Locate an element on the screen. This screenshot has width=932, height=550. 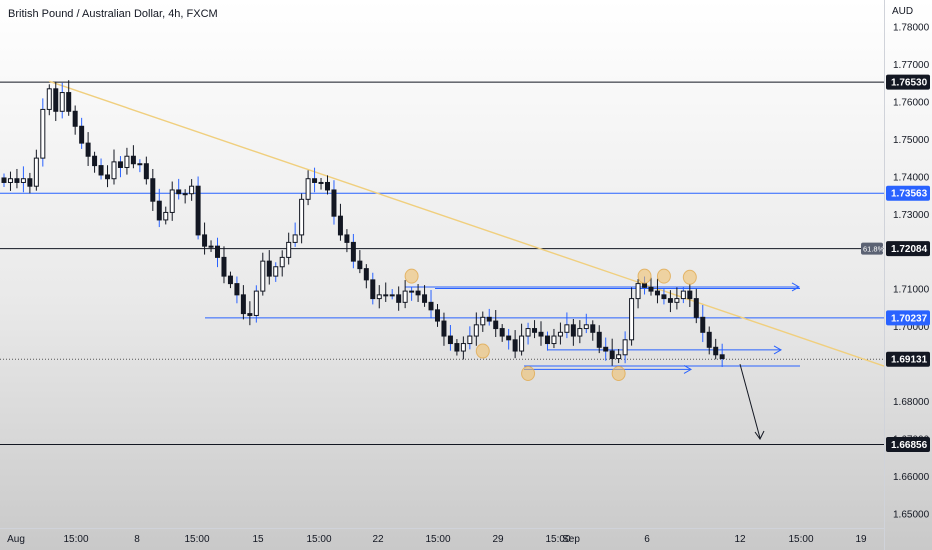
x-tick-label: 6 is located at coordinates (647, 539).